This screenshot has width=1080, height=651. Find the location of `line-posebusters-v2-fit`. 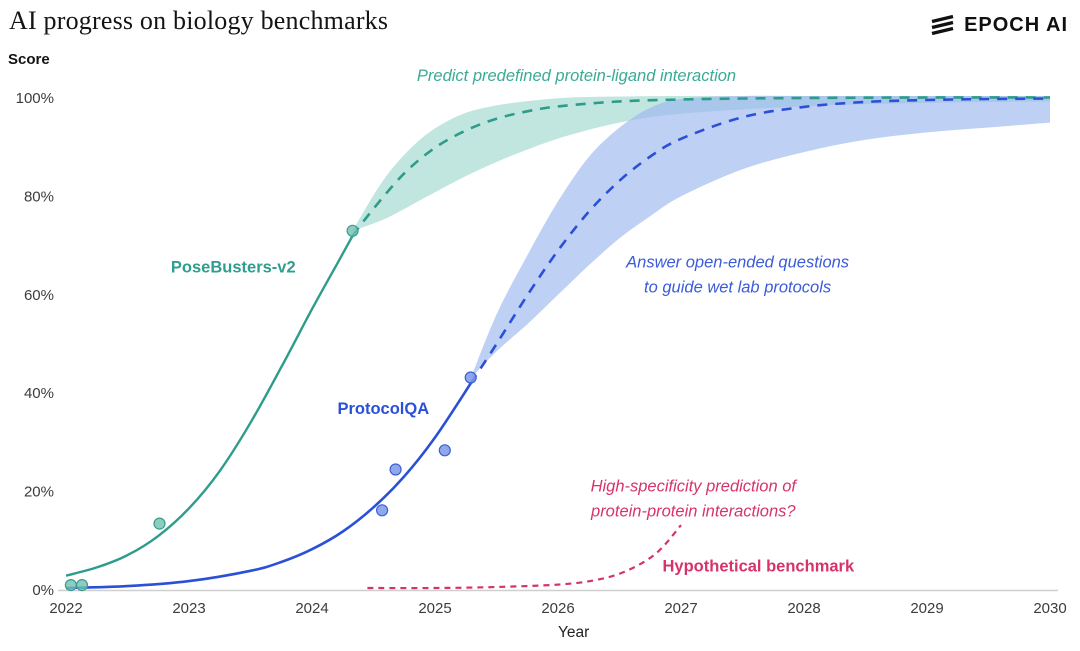

line-posebusters-v2-fit is located at coordinates (209, 406).